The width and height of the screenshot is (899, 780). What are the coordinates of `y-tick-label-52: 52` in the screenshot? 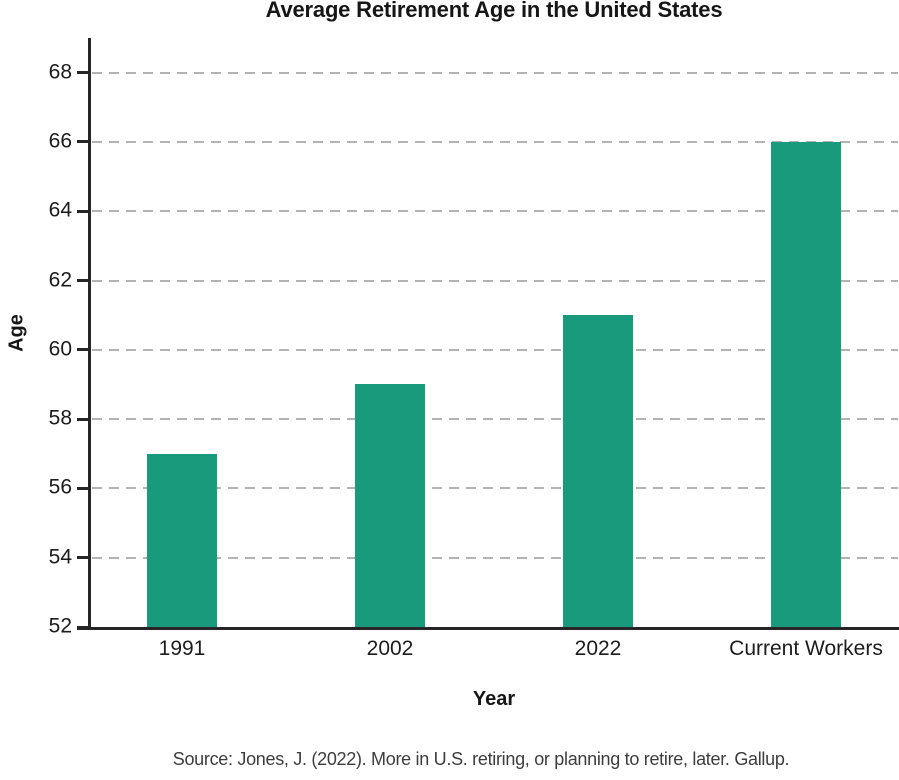 It's located at (60, 626).